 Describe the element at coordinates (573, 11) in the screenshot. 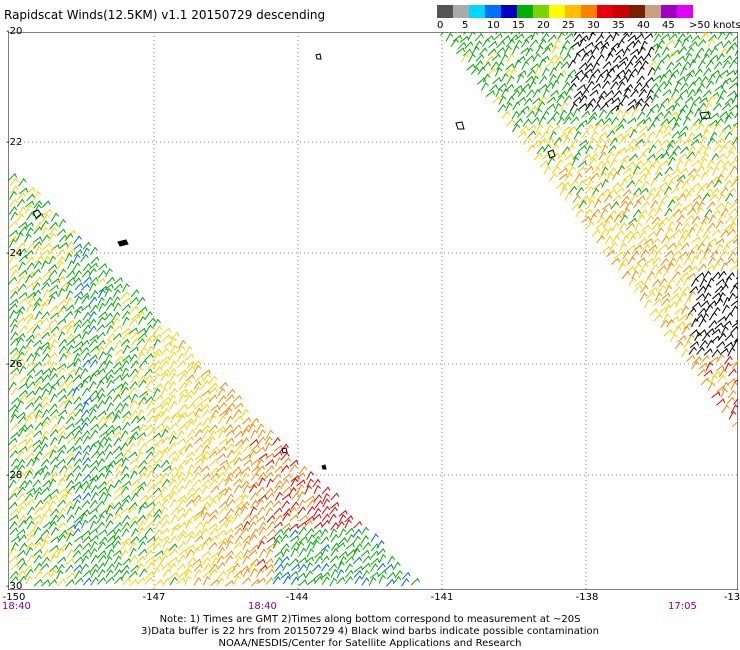

I see `legend-swatch` at that location.